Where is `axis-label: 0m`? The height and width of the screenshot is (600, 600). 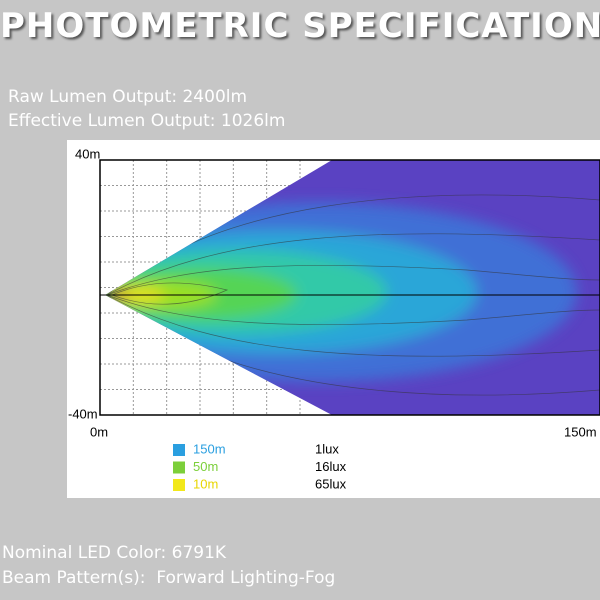
axis-label: 0m is located at coordinates (99, 431).